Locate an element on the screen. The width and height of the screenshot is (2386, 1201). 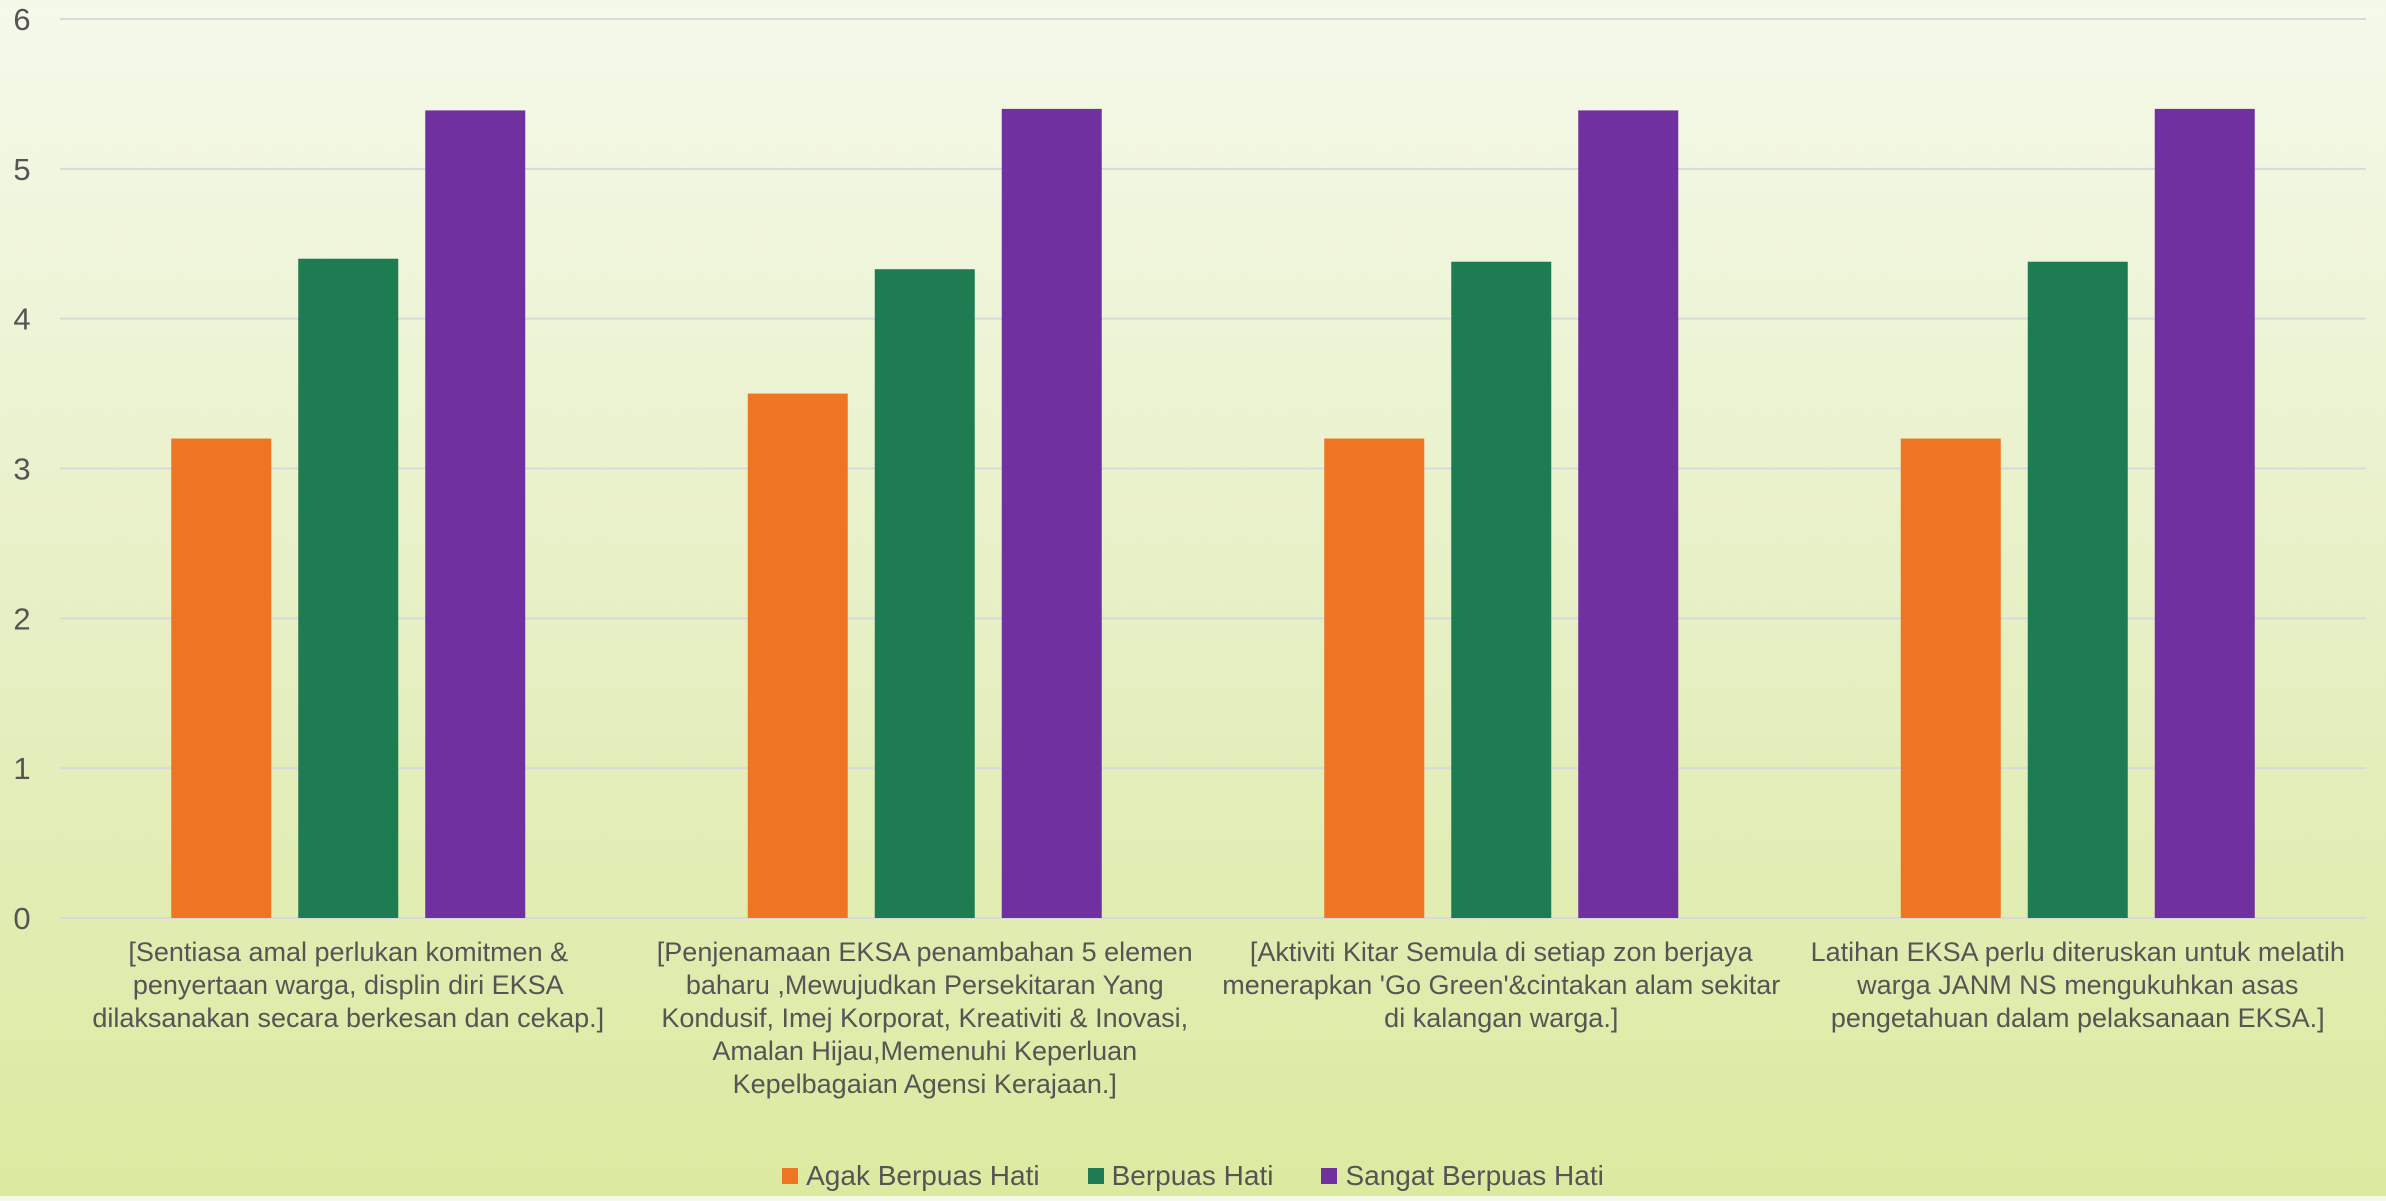
y-tick-label: 6 is located at coordinates (21, 19).